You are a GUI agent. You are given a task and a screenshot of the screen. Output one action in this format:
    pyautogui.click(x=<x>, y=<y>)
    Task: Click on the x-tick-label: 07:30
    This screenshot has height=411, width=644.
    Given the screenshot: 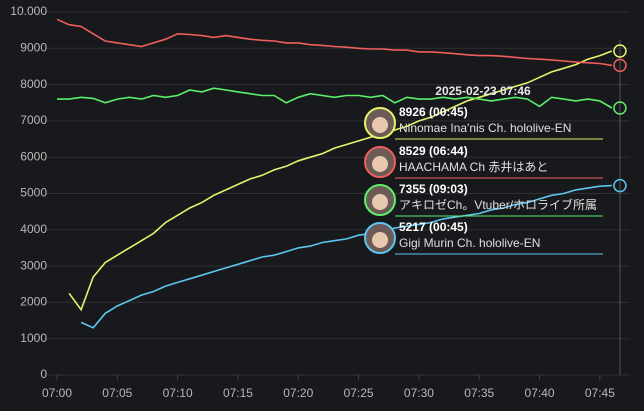 What is the action you would take?
    pyautogui.click(x=419, y=393)
    